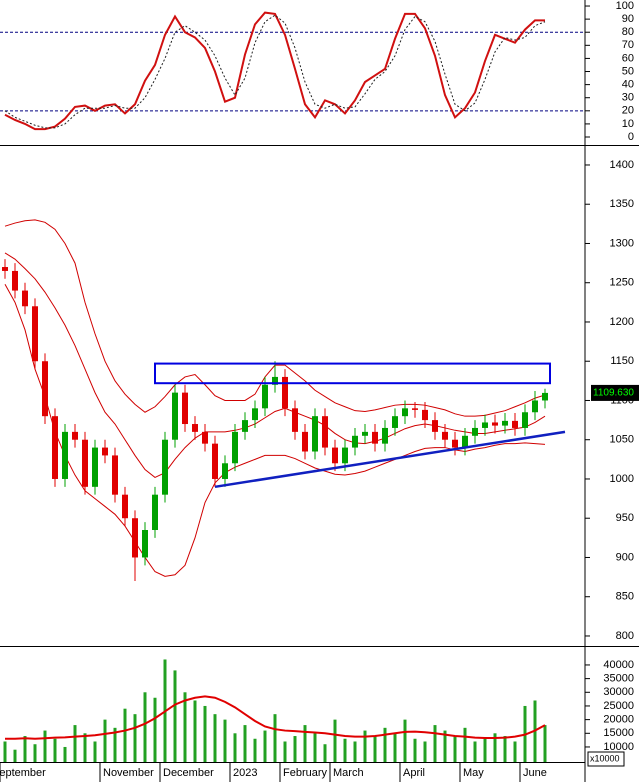 This screenshot has height=782, width=639. What do you see at coordinates (535, 773) in the screenshot?
I see `x-tick-label: June` at bounding box center [535, 773].